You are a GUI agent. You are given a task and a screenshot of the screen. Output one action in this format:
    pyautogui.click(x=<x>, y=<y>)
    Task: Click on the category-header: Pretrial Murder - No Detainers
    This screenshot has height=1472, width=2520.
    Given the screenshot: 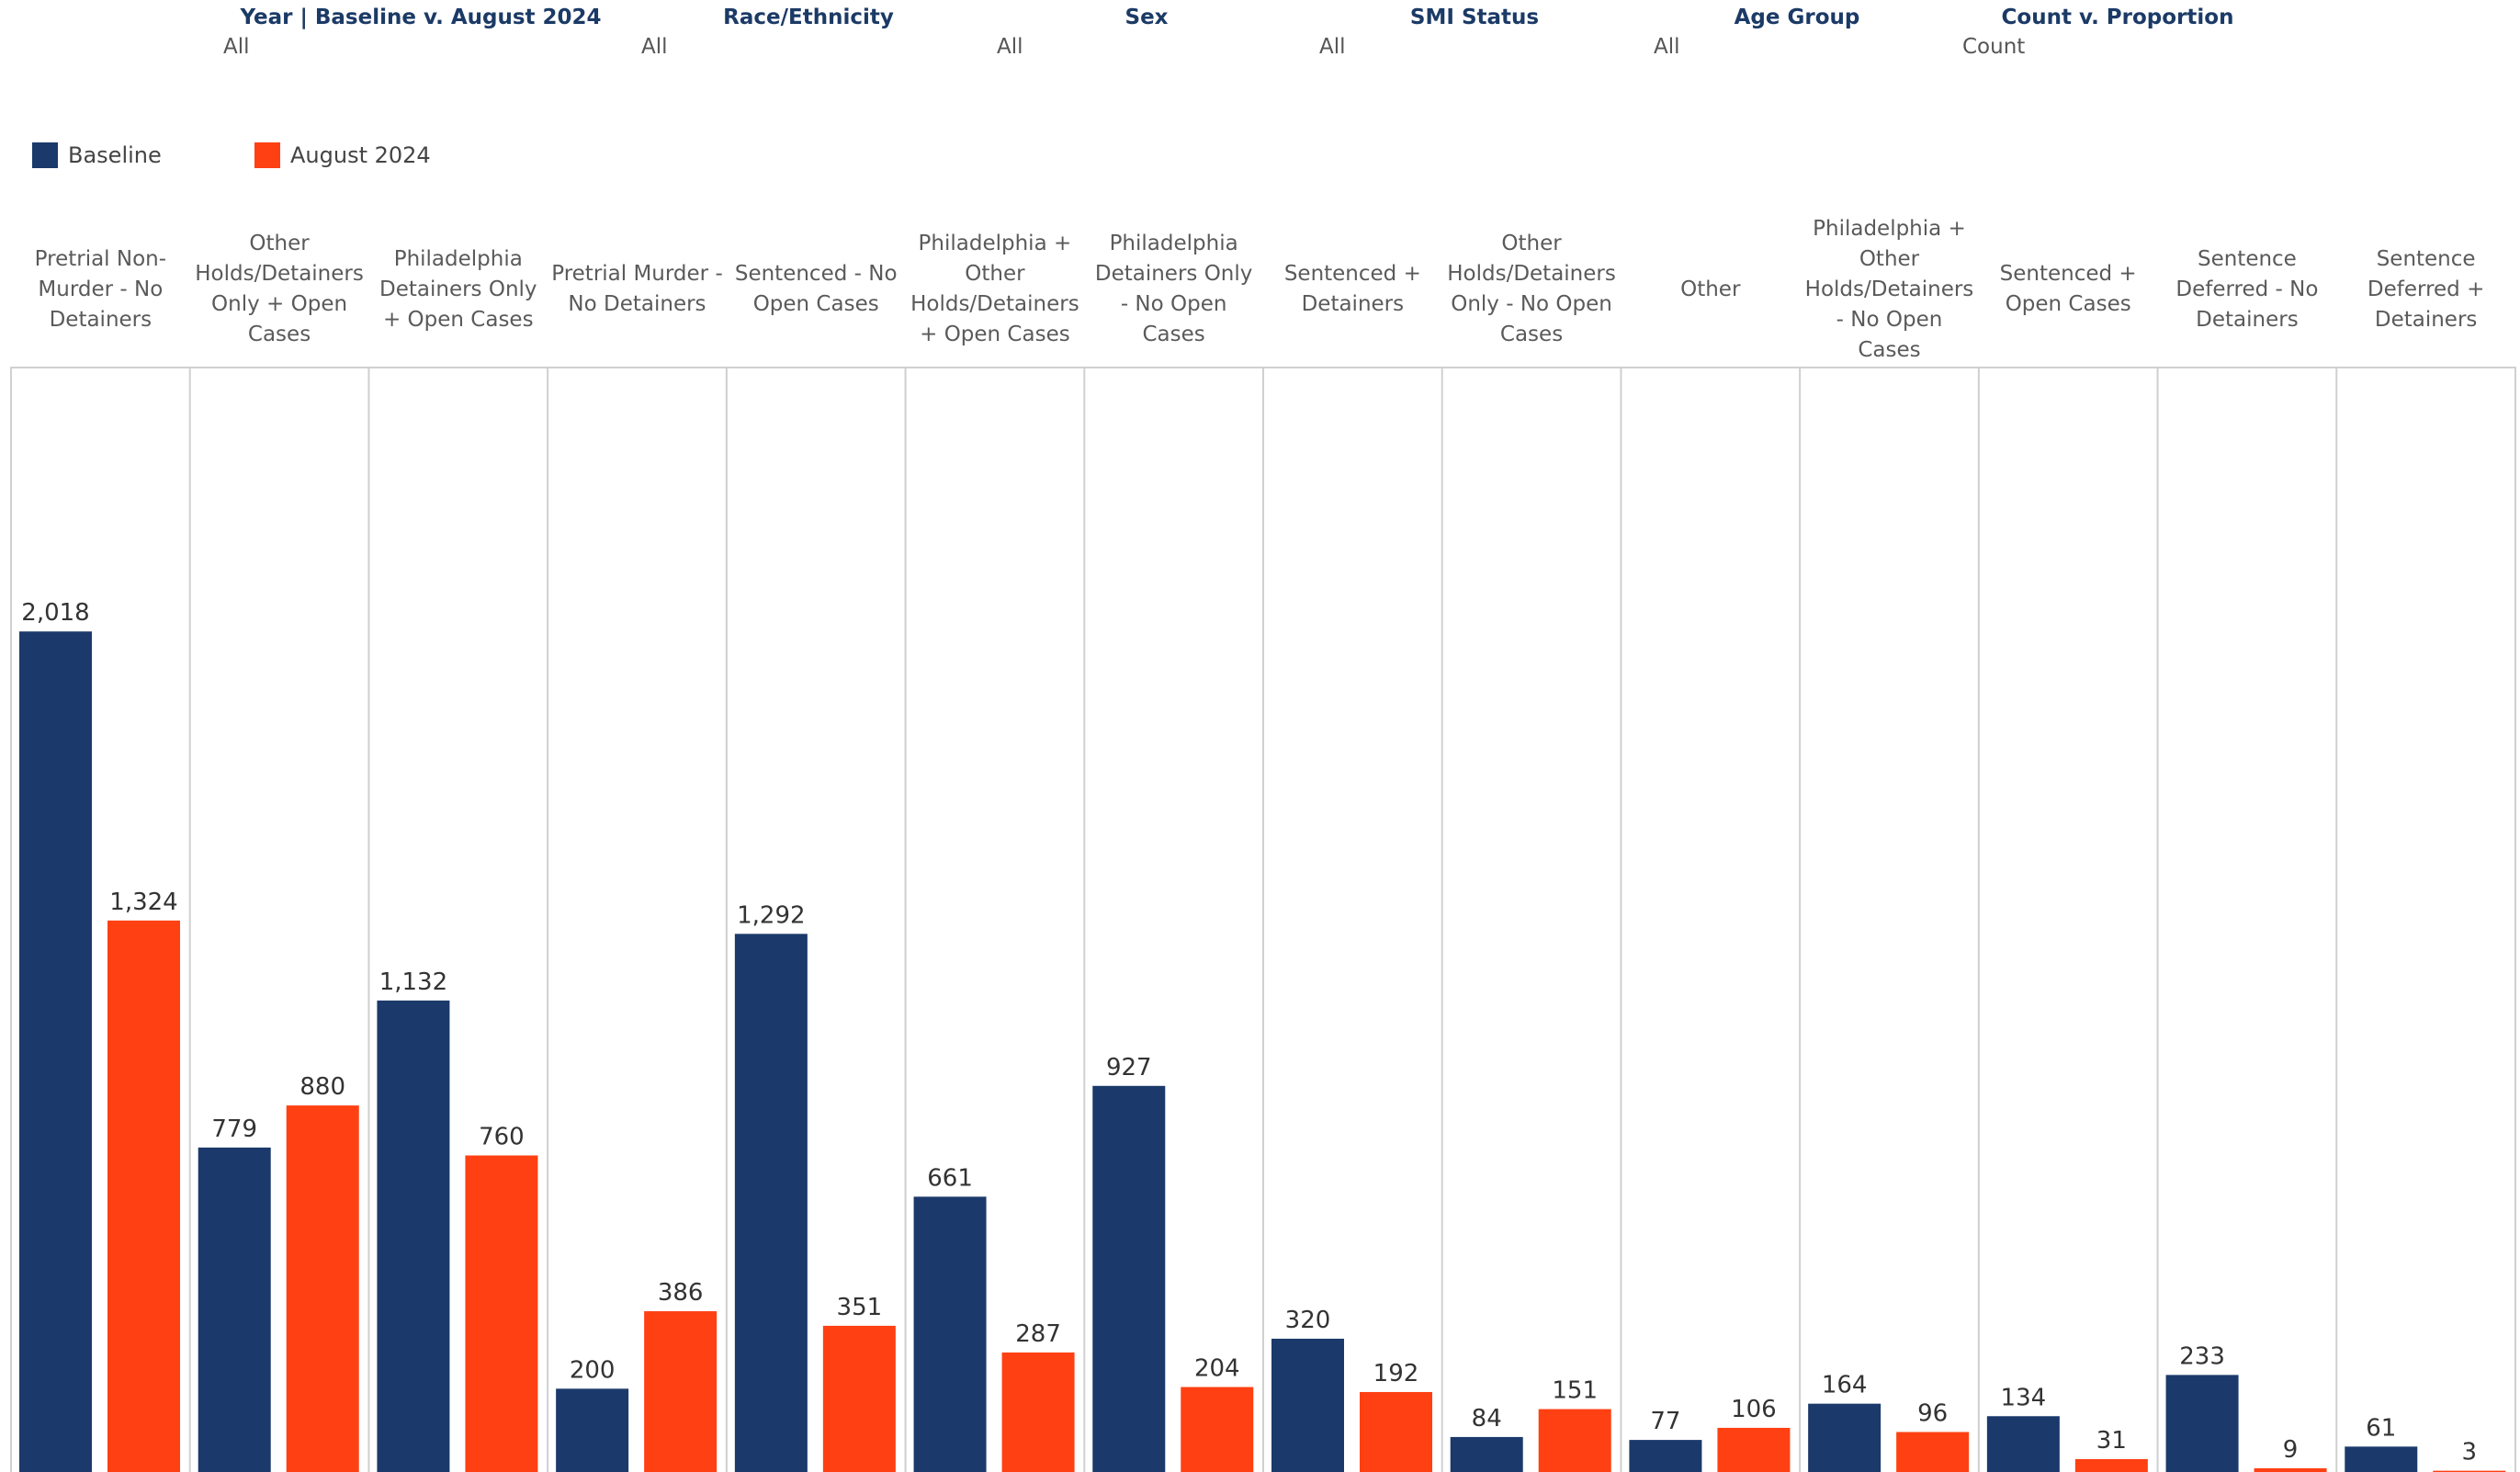 What is the action you would take?
    pyautogui.click(x=637, y=289)
    